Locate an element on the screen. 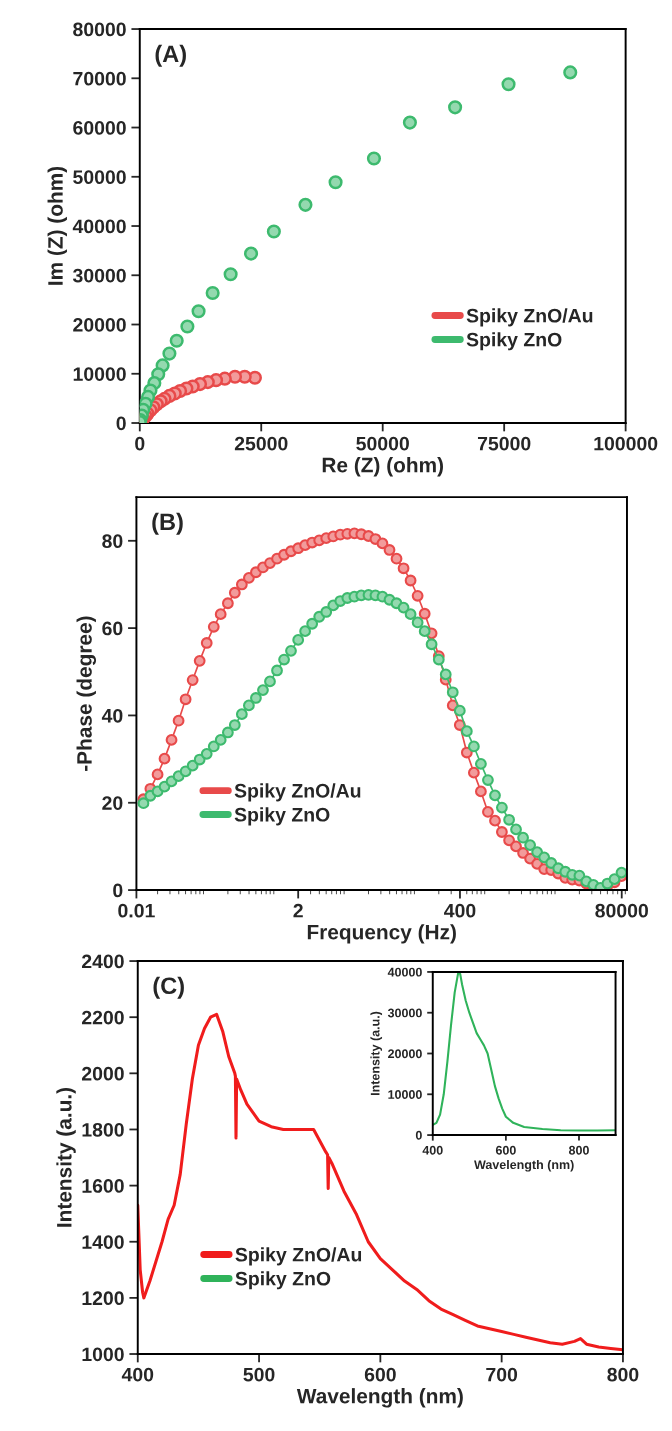  annotation: (A) is located at coordinates (170, 55).